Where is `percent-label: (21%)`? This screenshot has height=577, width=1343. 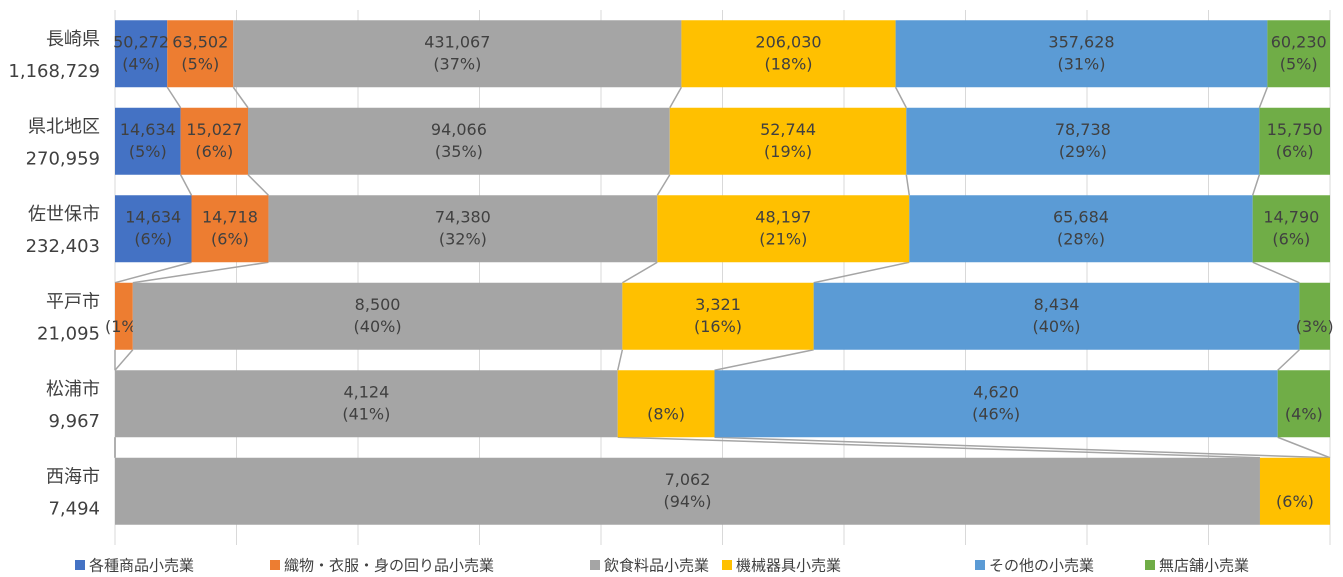 percent-label: (21%) is located at coordinates (783, 238).